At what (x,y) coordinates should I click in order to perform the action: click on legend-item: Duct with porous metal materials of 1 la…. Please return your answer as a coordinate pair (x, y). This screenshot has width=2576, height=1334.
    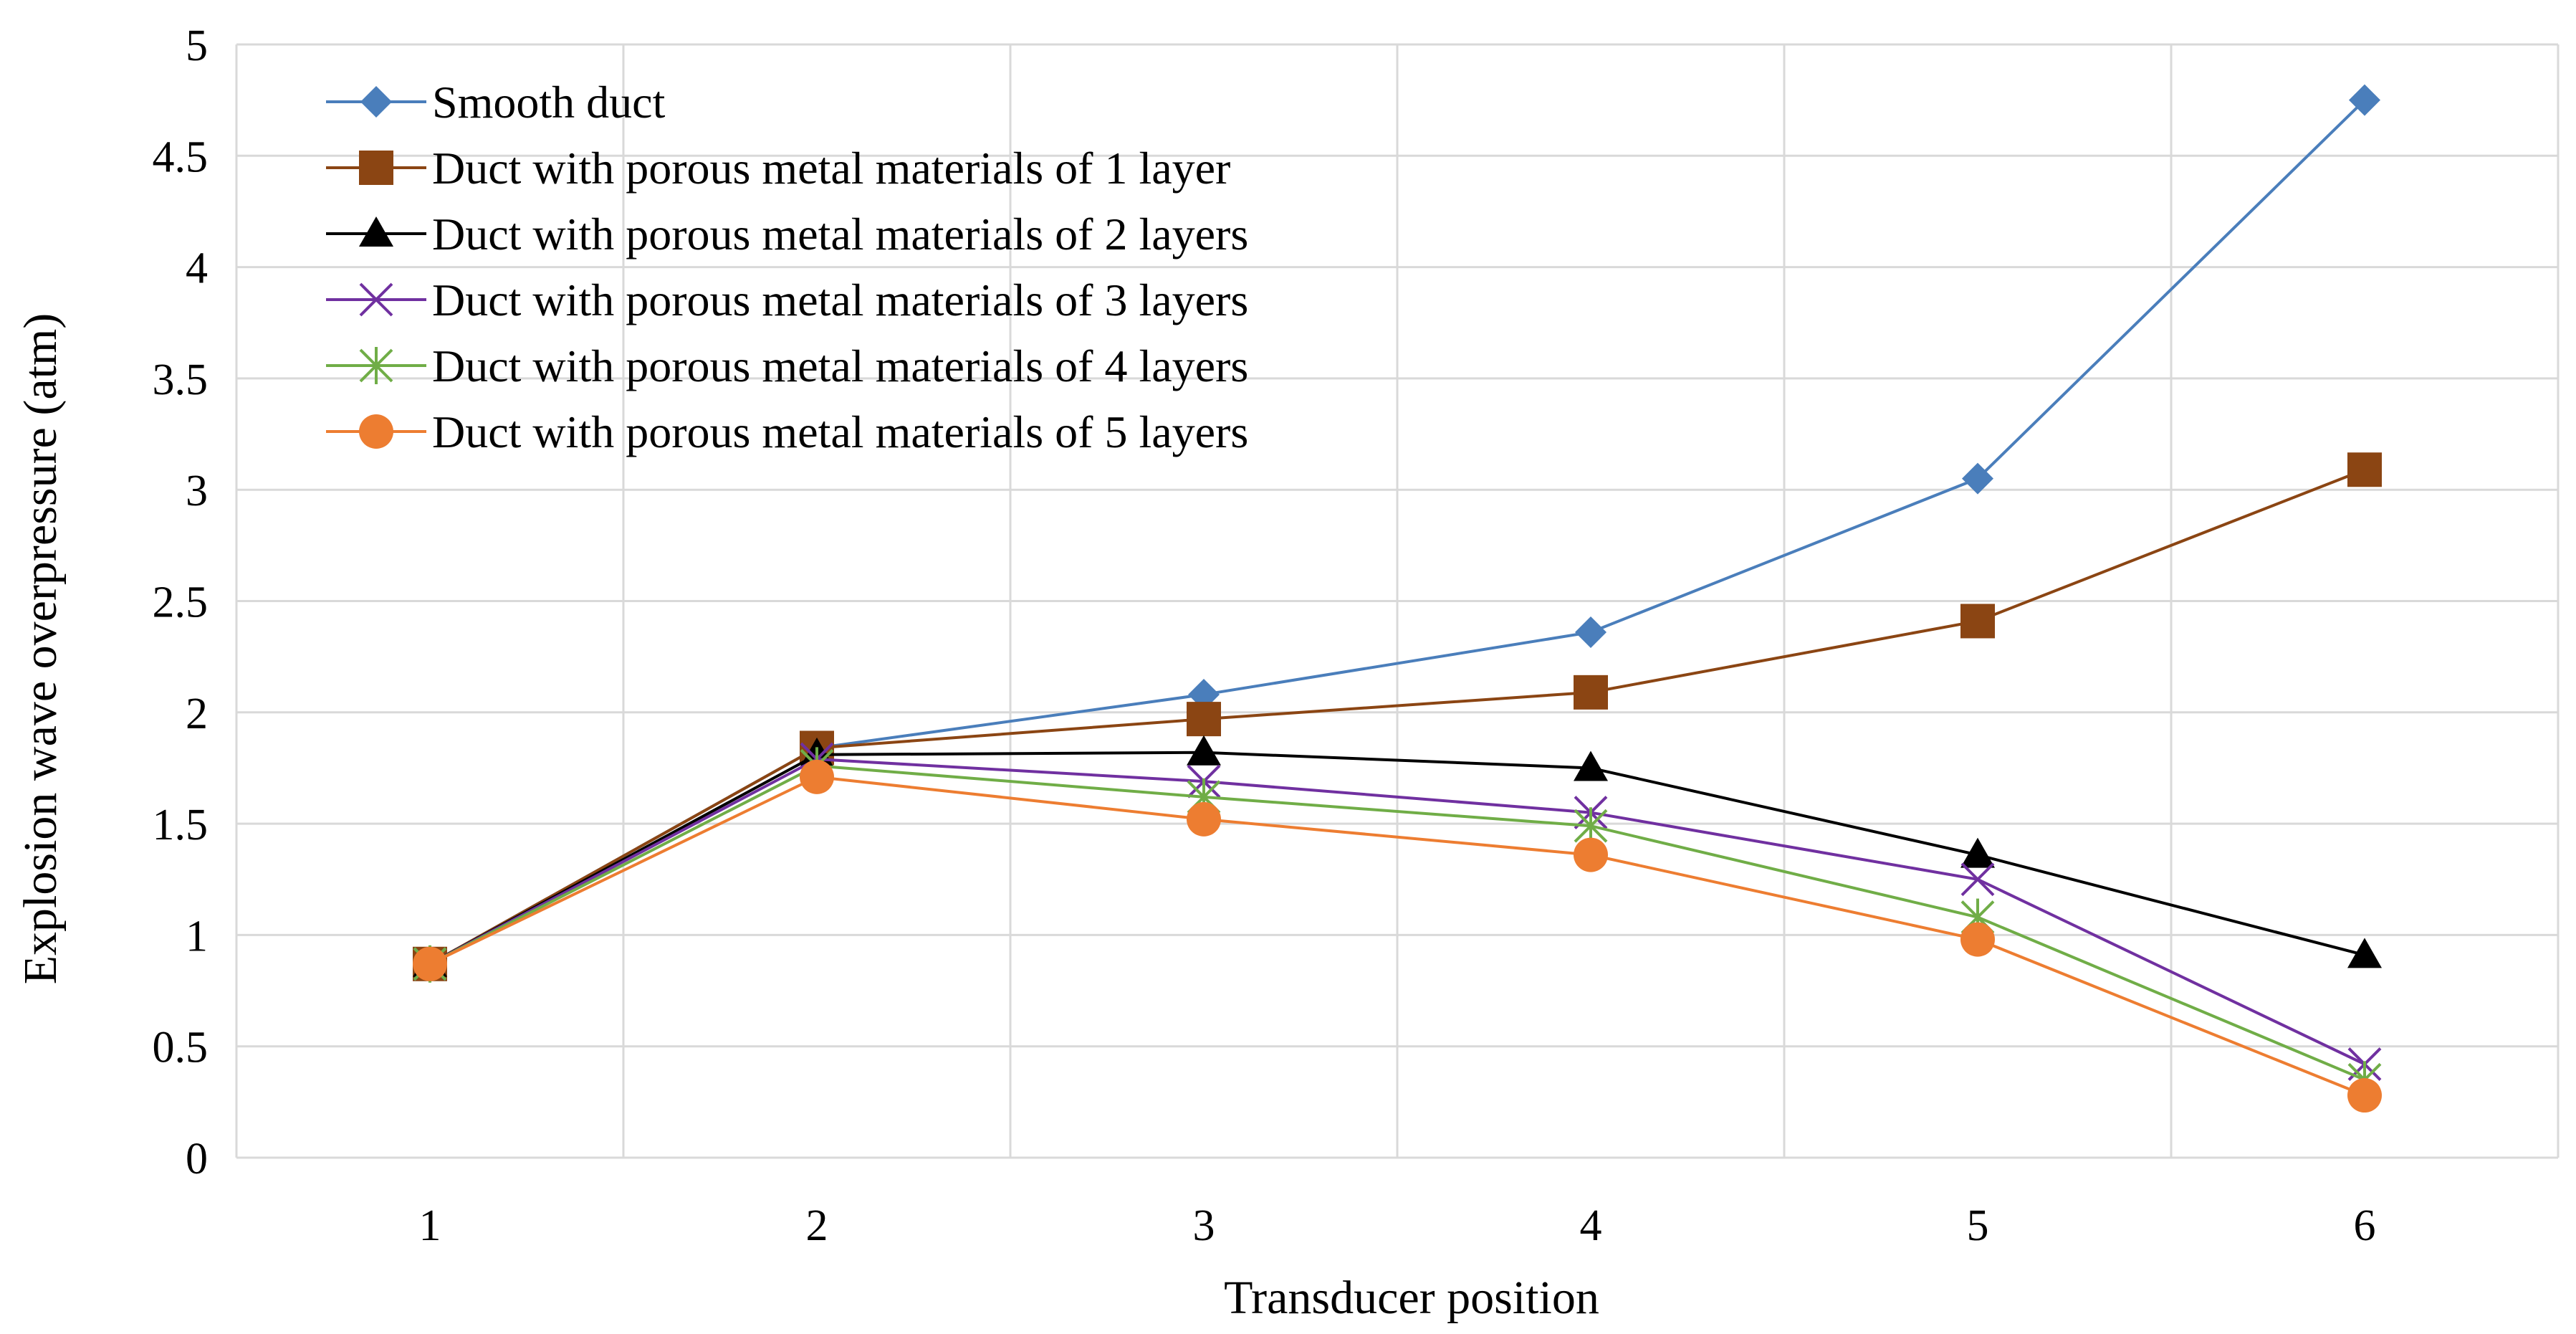
    Looking at the image, I should click on (778, 168).